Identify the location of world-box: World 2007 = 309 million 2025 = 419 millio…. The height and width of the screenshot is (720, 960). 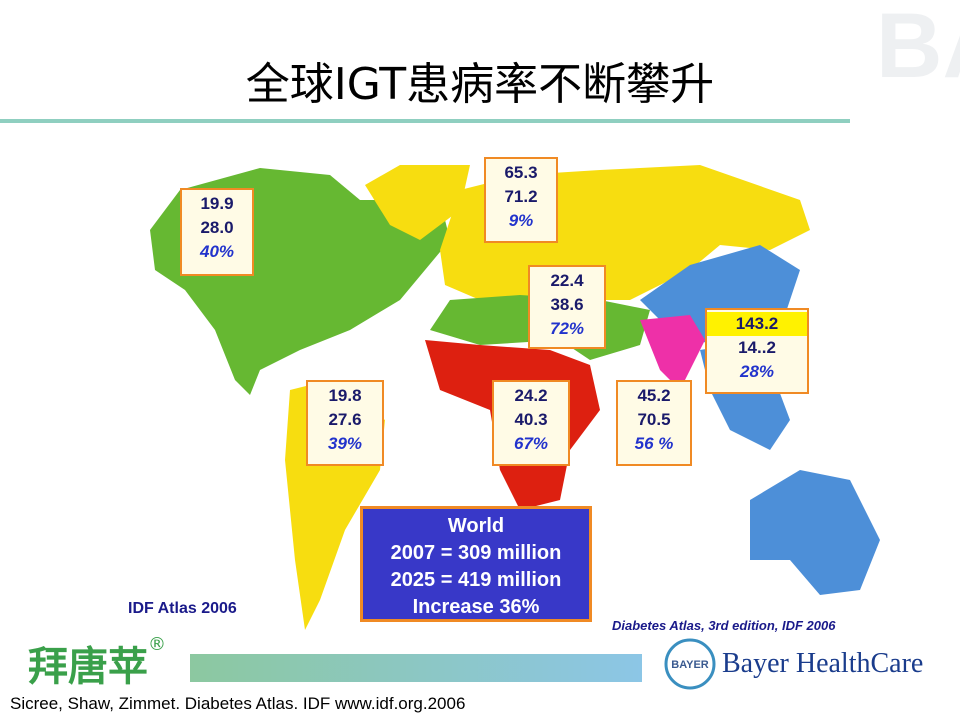
(476, 564).